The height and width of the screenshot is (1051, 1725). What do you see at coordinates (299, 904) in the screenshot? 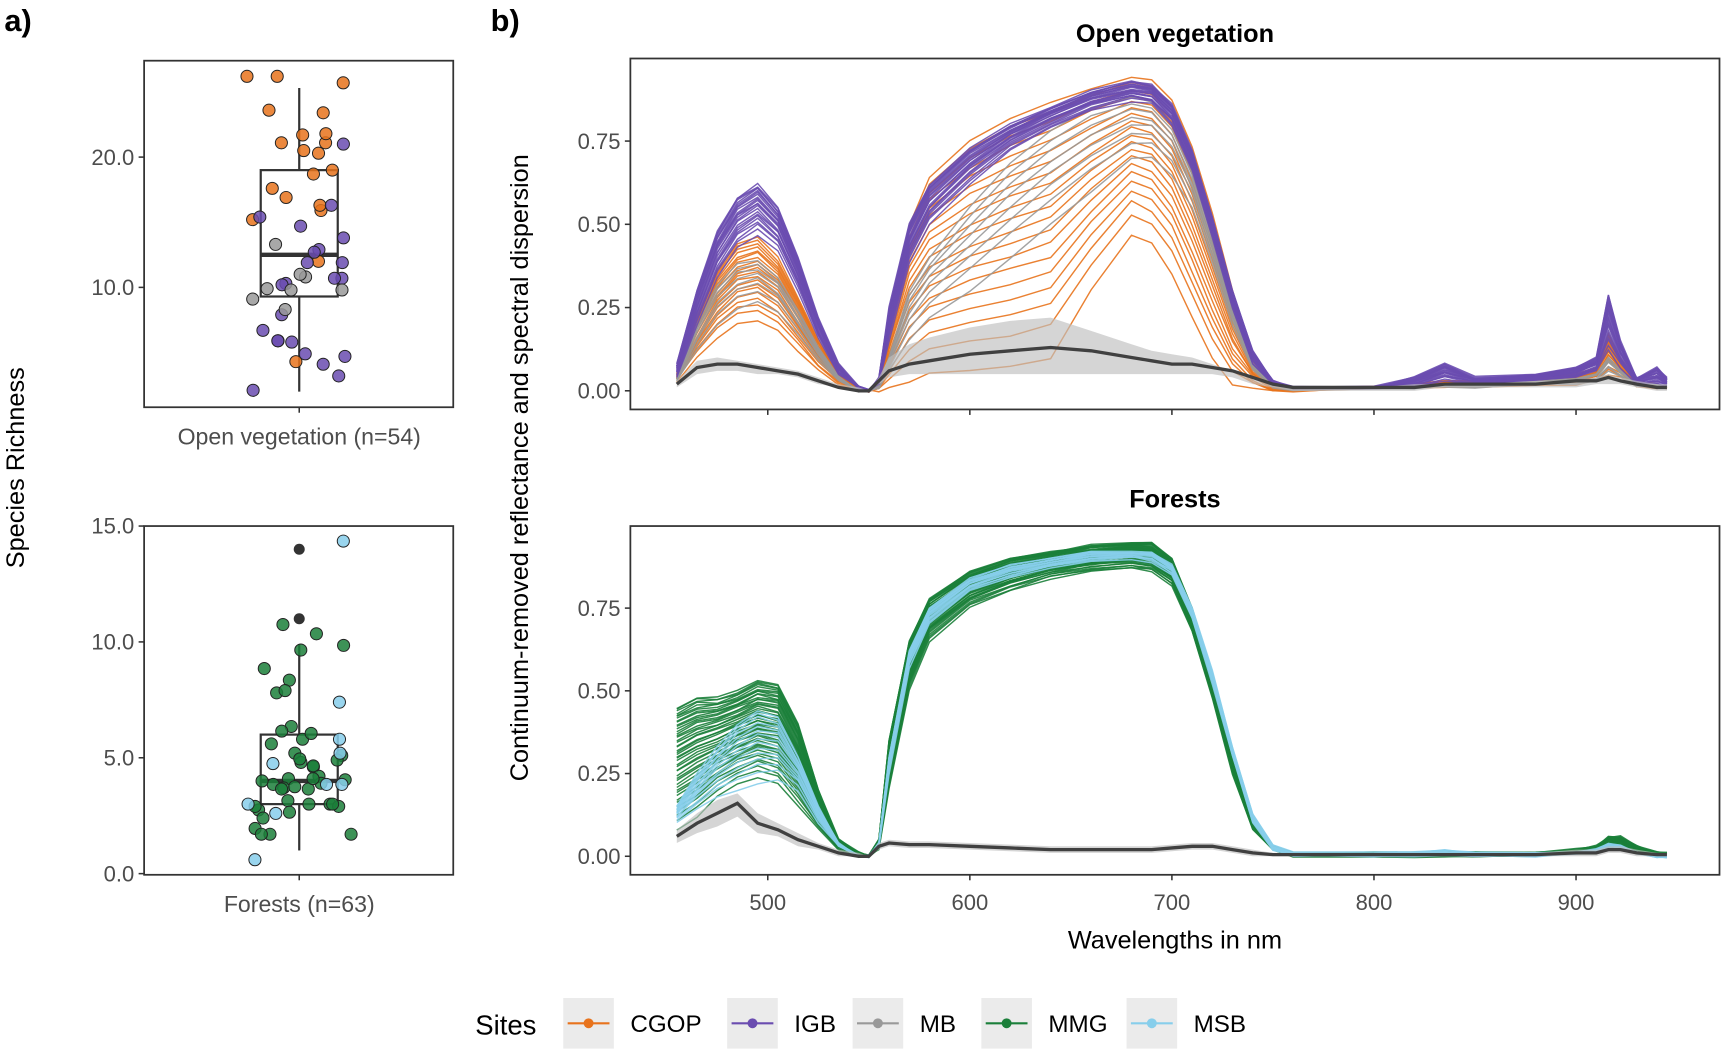
I see `x-category-label: Forests (n=63)` at bounding box center [299, 904].